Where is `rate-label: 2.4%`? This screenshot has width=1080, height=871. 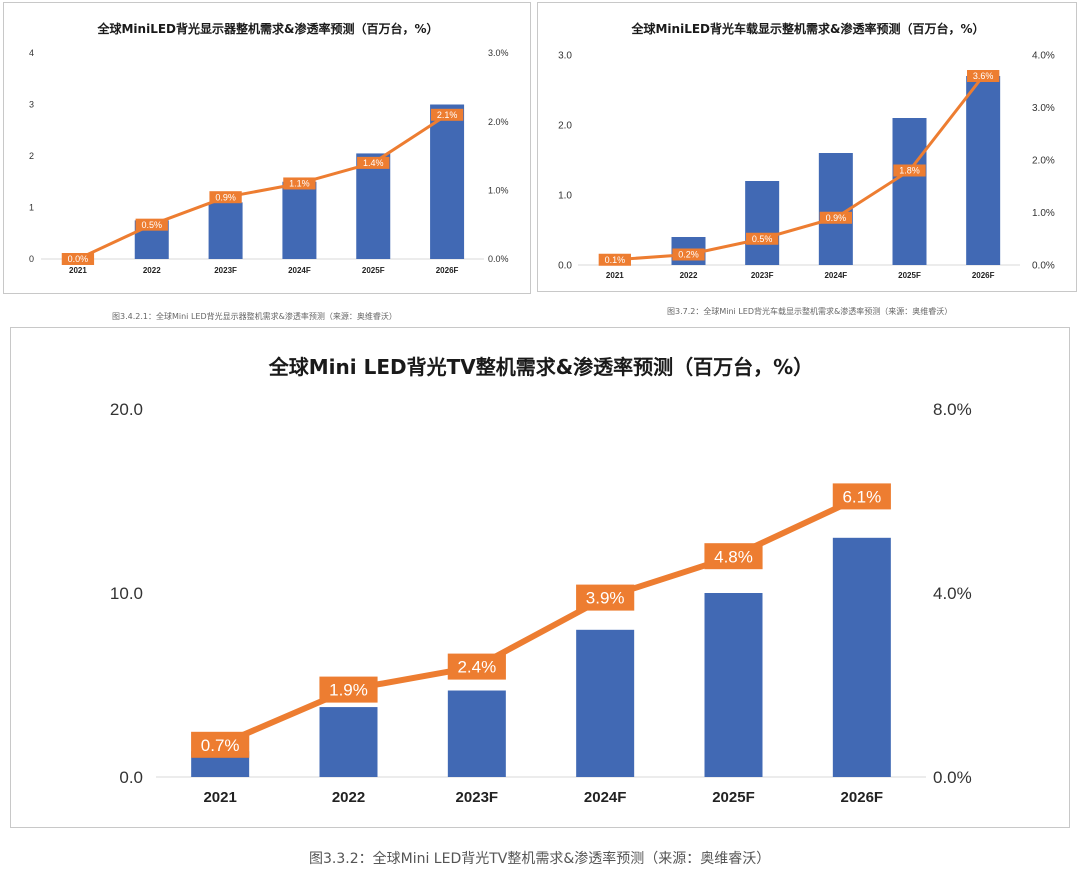
rate-label: 2.4% is located at coordinates (476, 667).